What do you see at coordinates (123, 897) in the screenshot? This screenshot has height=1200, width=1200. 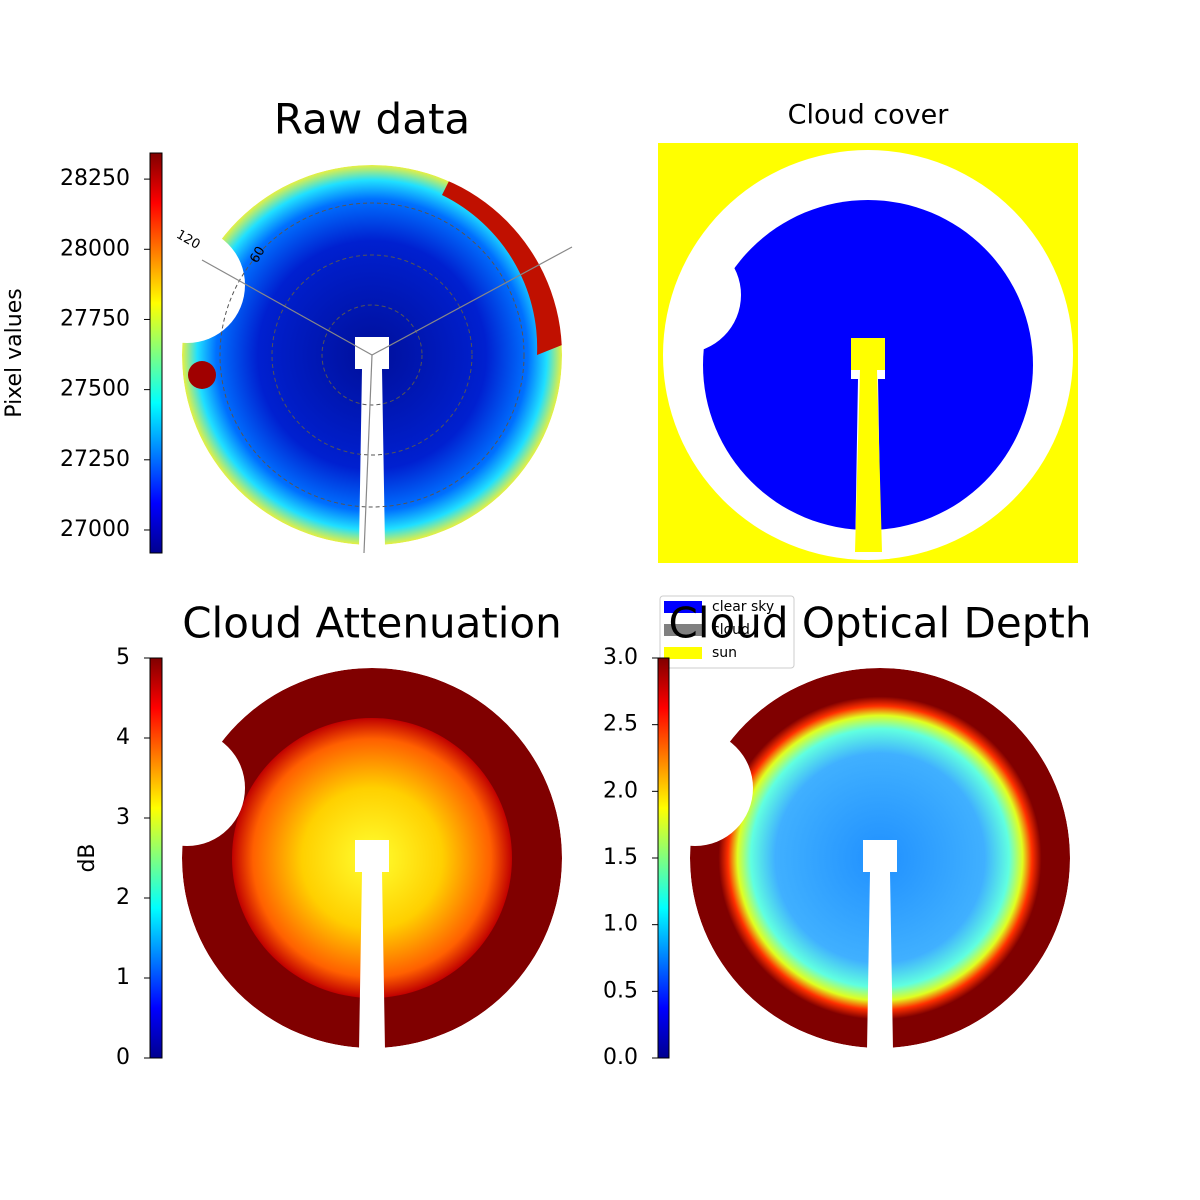 I see `colorbar-tick-label: 2` at bounding box center [123, 897].